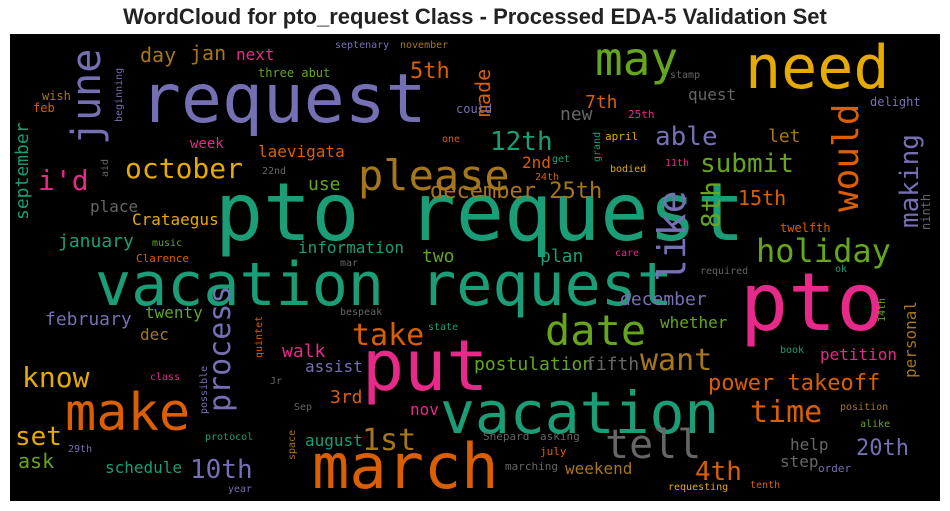 The image size is (950, 511). Describe the element at coordinates (809, 444) in the screenshot. I see `word: help` at that location.